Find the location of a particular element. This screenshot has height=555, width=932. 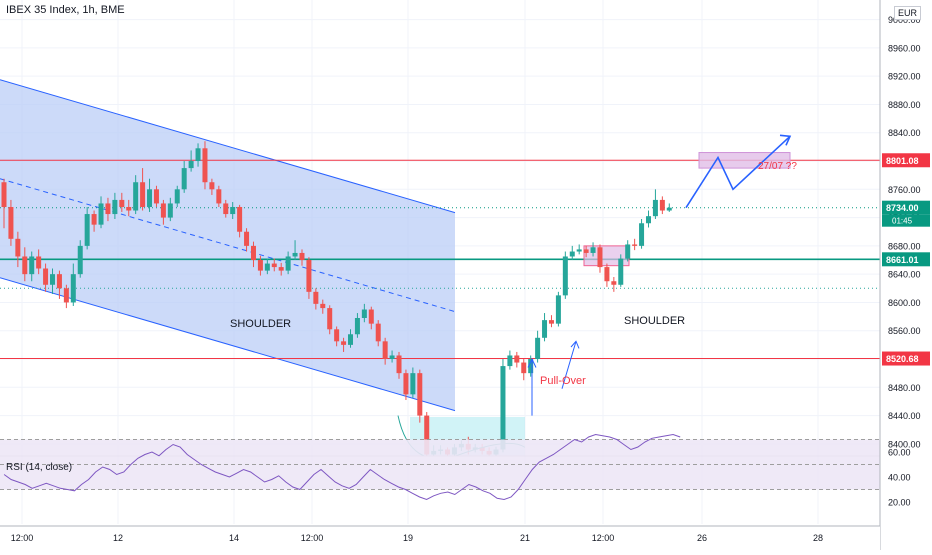

target-date-label: 27/07 ?? is located at coordinates (777, 166).